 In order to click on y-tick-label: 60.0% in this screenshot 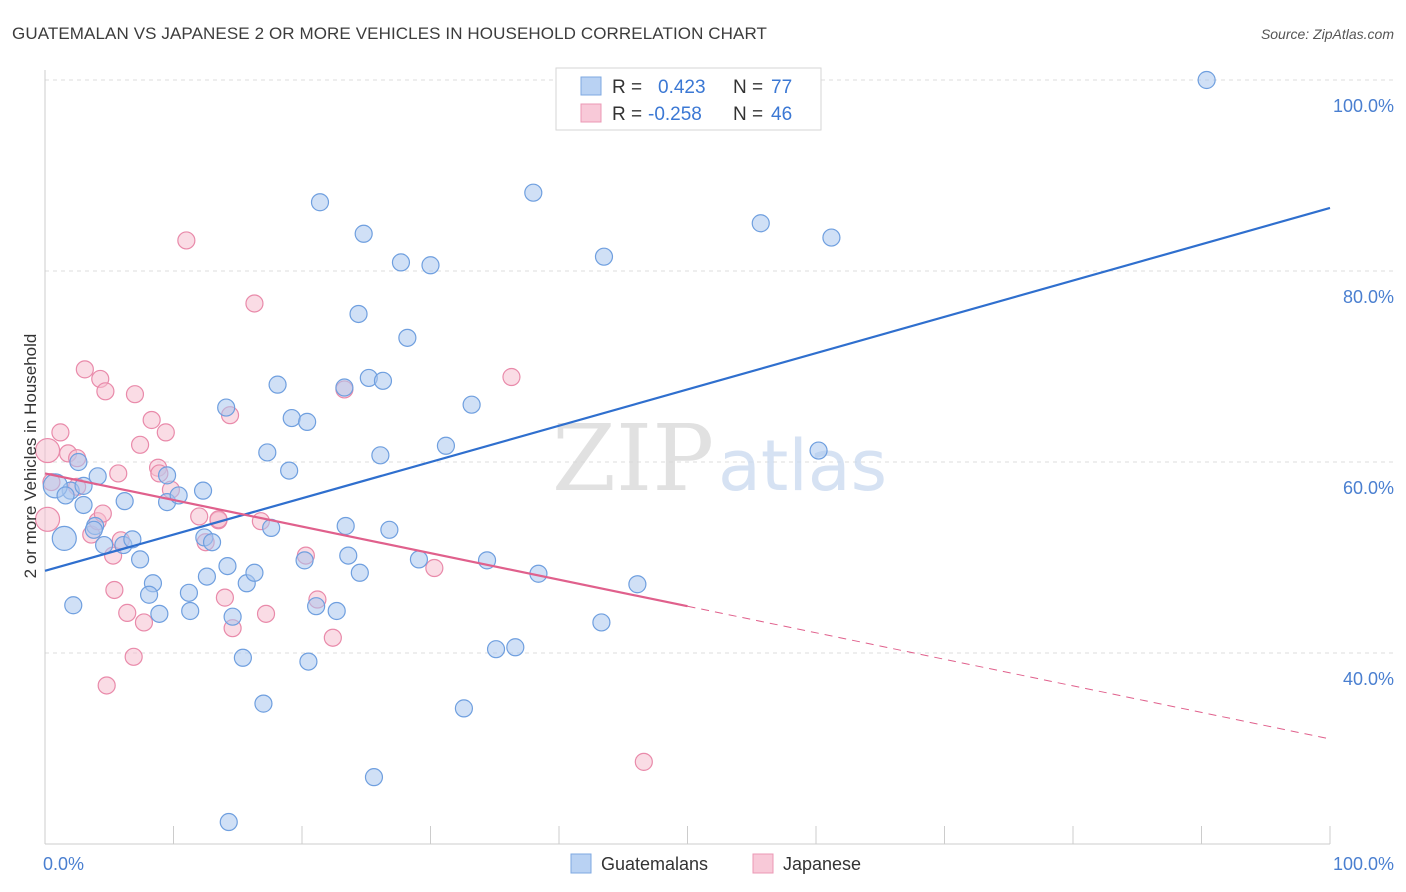, I will do `click(1368, 488)`.